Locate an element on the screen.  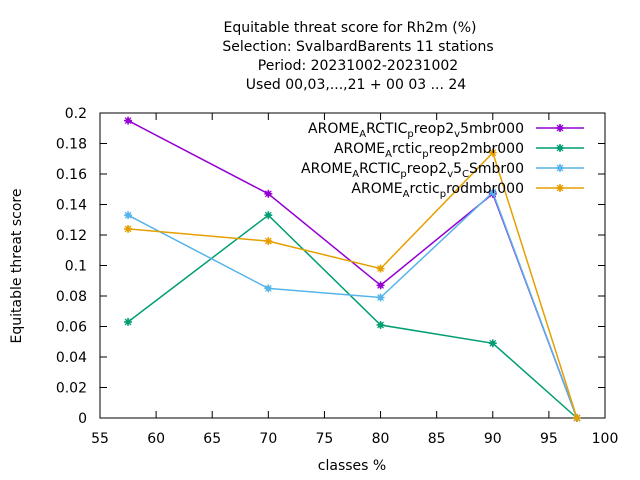
y-tick-label: 0.02 is located at coordinates (71, 389).